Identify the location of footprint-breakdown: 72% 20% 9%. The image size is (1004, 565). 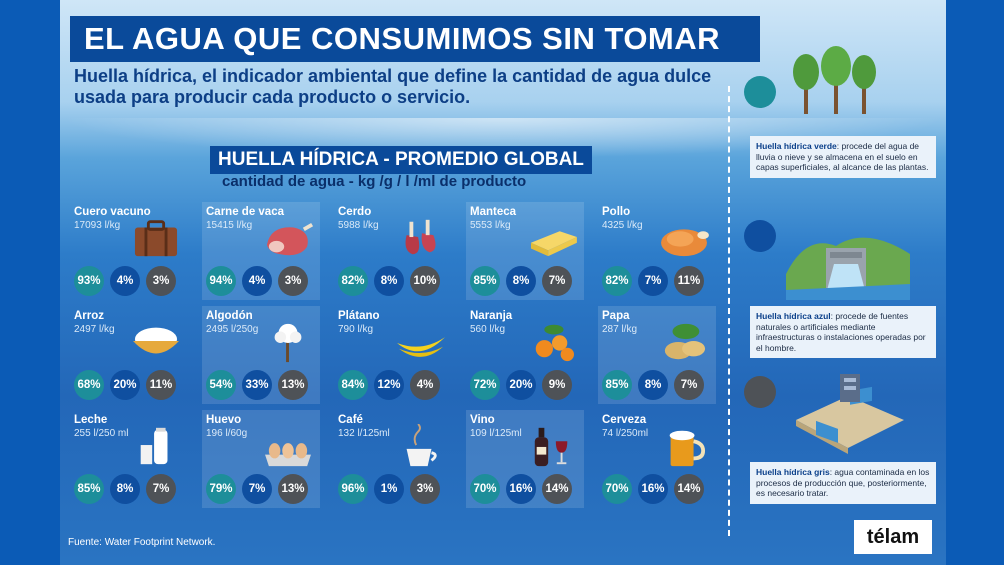
(521, 385).